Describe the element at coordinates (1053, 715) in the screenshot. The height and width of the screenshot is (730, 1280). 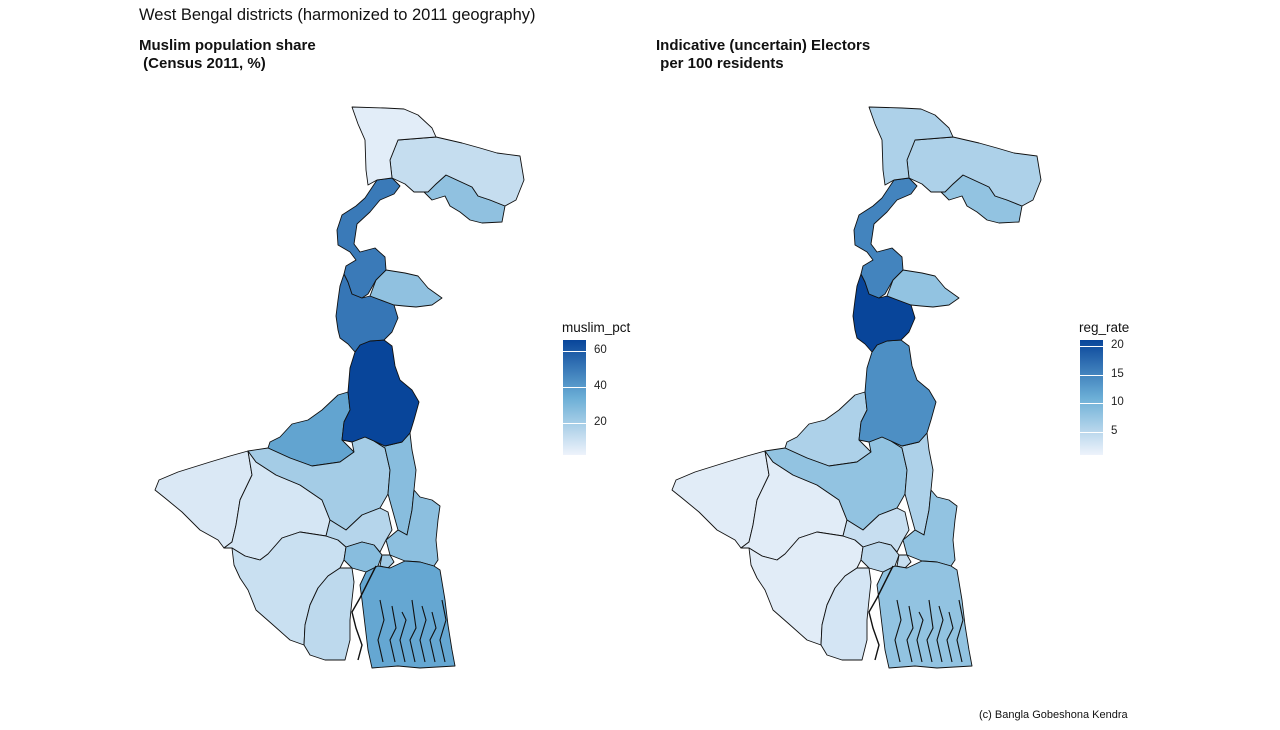
I see `credit-text: (c) Bangla Gobeshona Kendra` at that location.